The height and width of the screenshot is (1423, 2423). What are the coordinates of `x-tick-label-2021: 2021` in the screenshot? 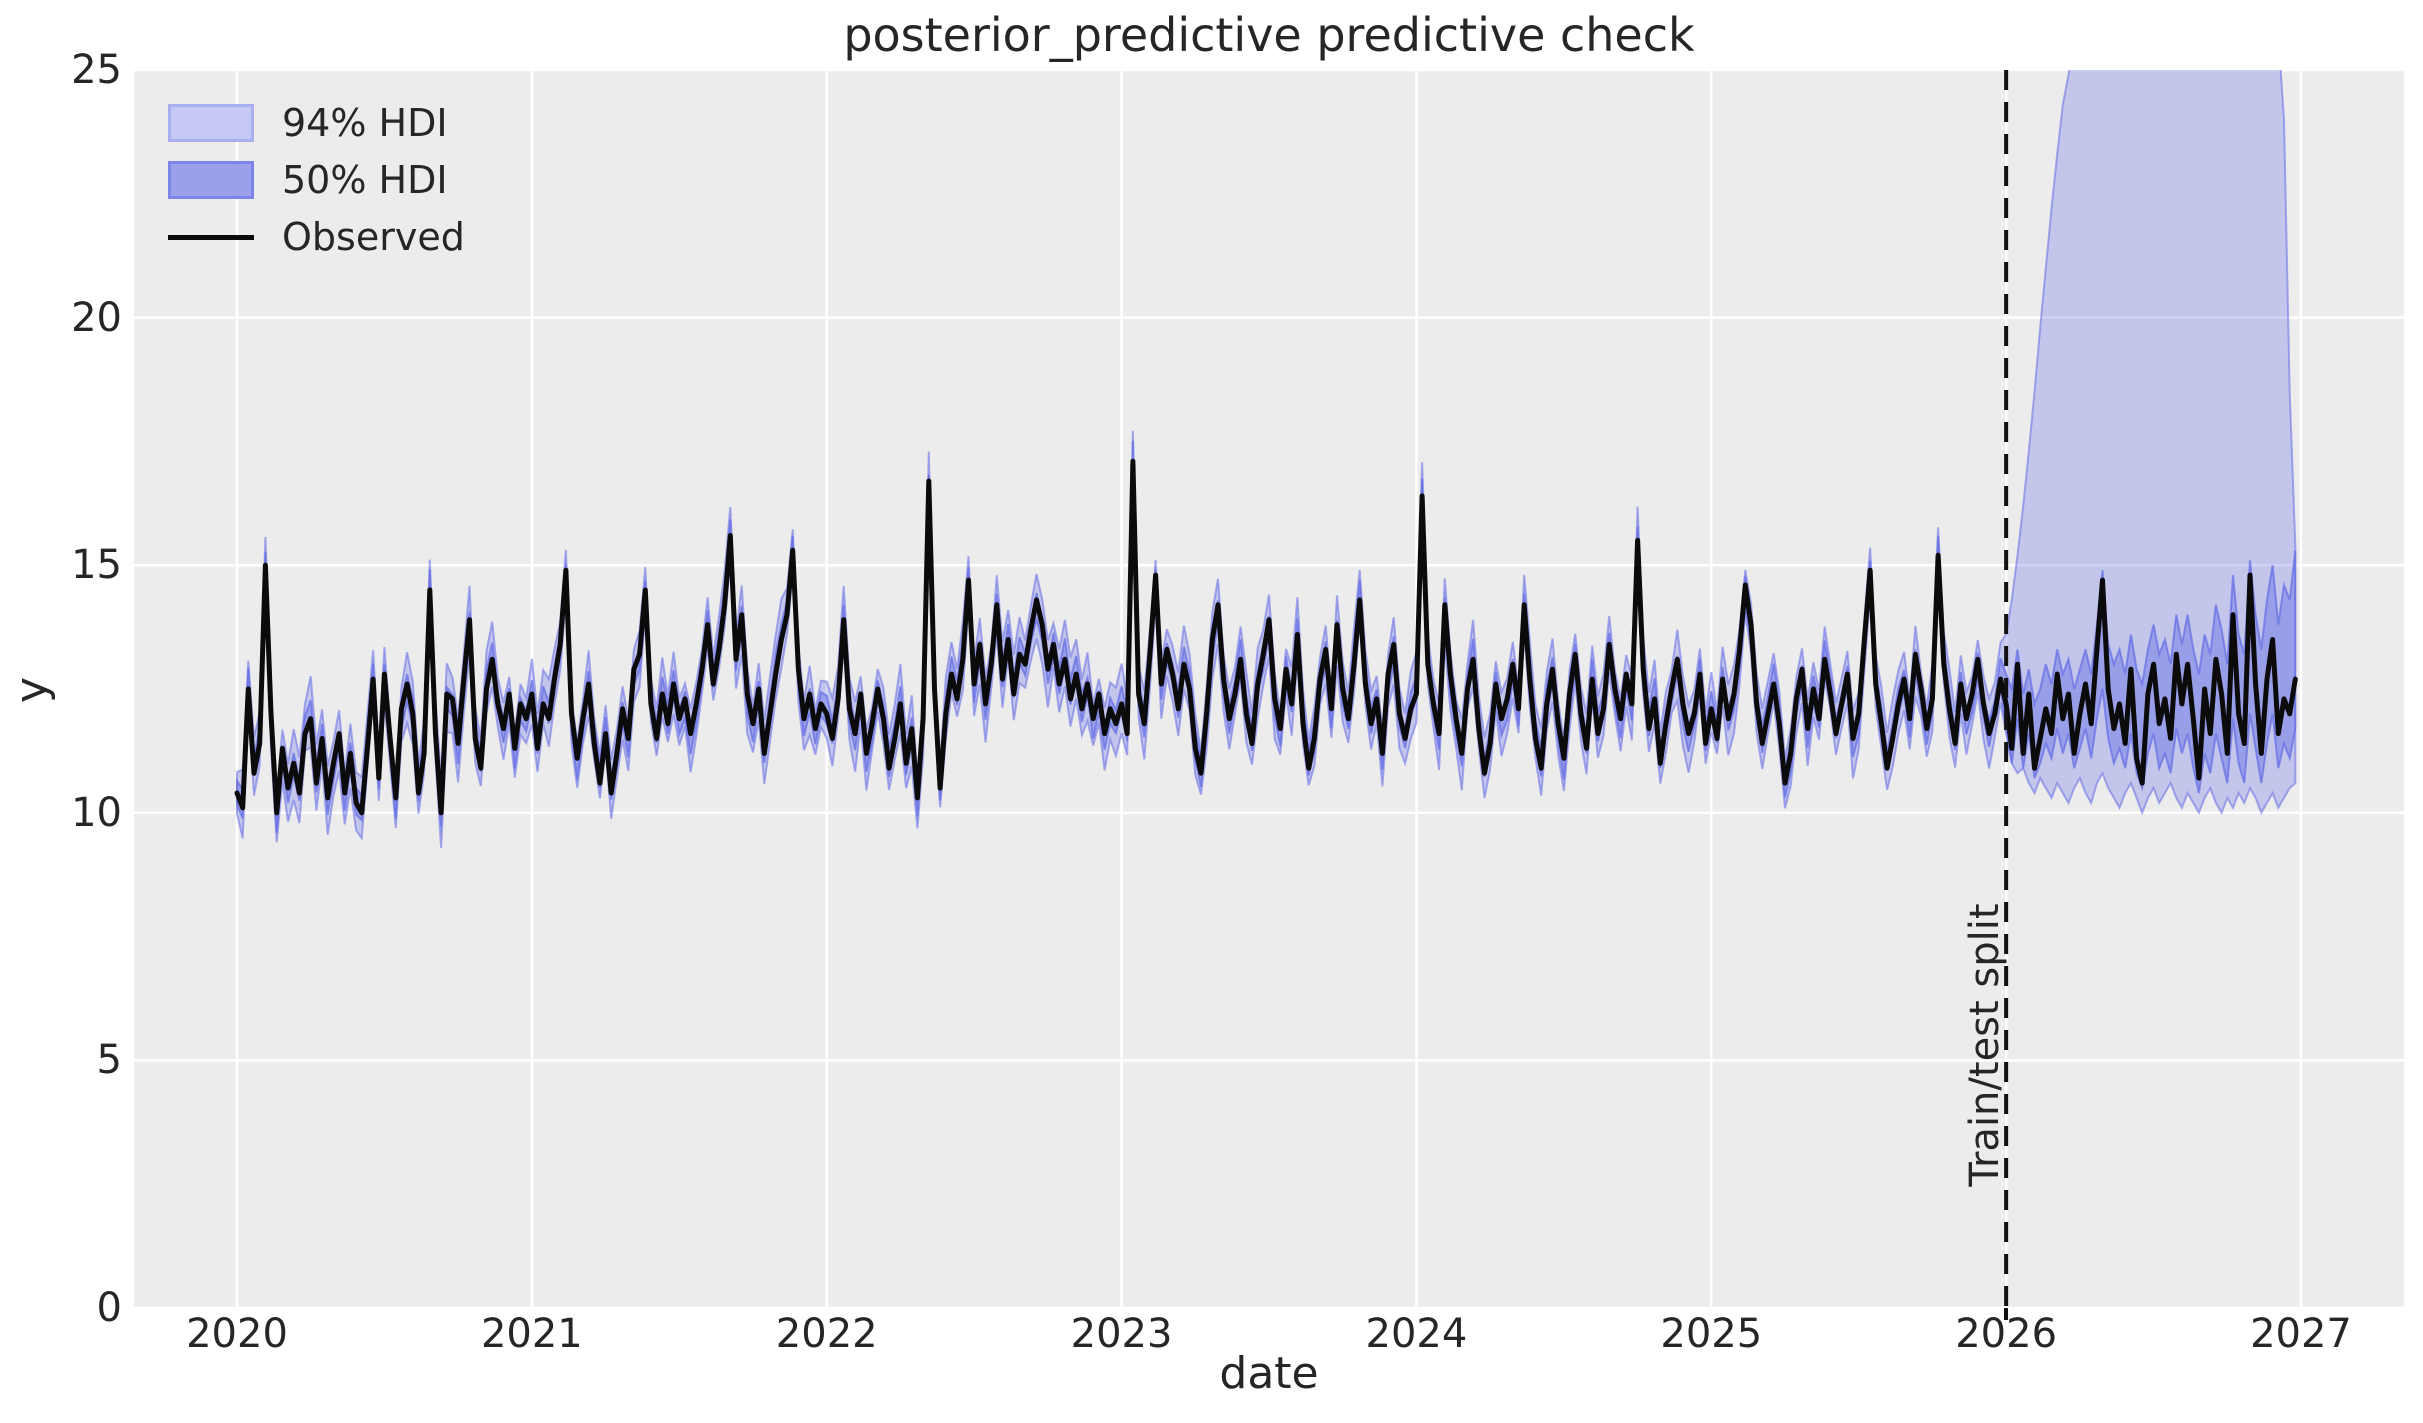 It's located at (531, 1334).